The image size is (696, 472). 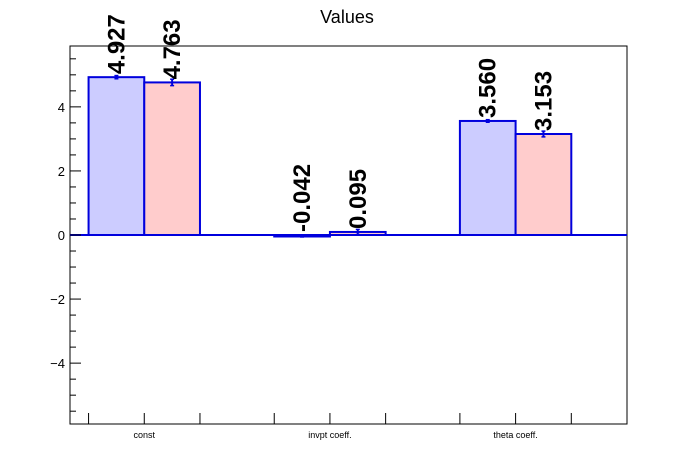 What do you see at coordinates (329, 435) in the screenshot?
I see `category-label: invpt coeff.` at bounding box center [329, 435].